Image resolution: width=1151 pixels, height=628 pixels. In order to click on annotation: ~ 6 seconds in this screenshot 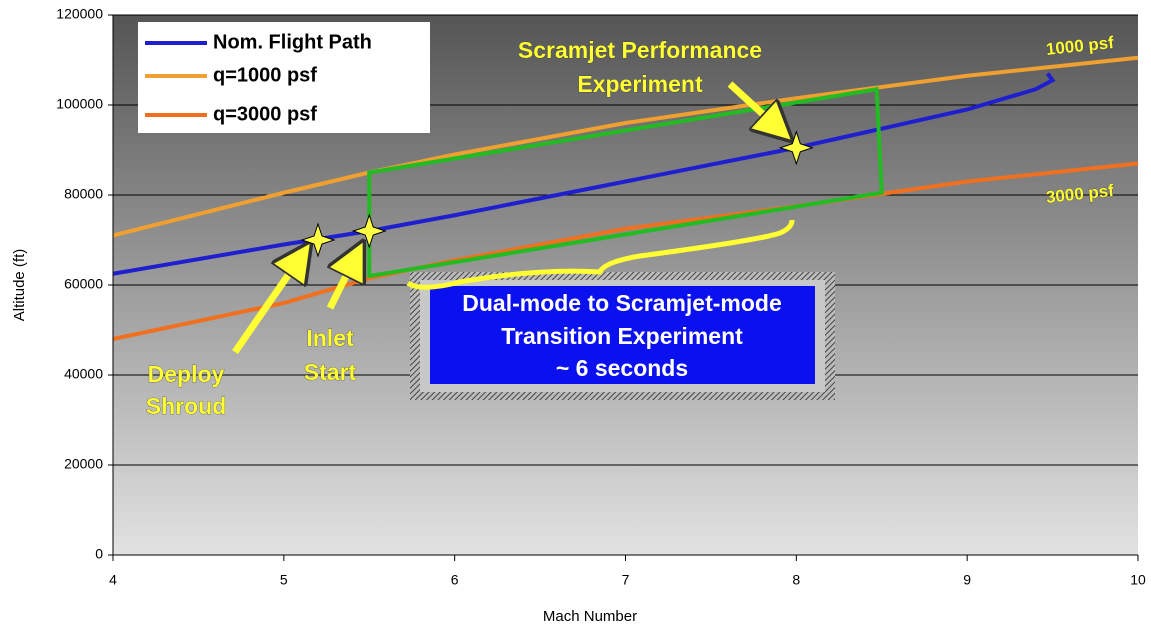, I will do `click(622, 368)`.